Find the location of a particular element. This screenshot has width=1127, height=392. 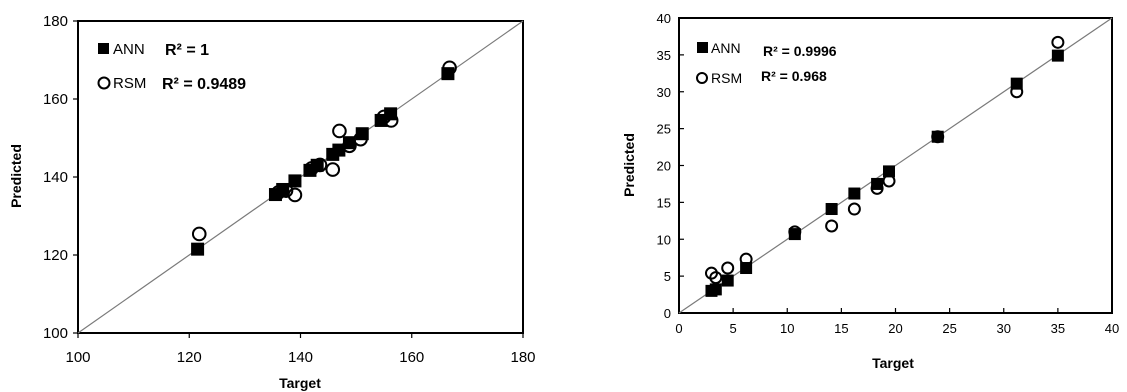

r2-label-rsm: R² = 0.9489 is located at coordinates (204, 84).